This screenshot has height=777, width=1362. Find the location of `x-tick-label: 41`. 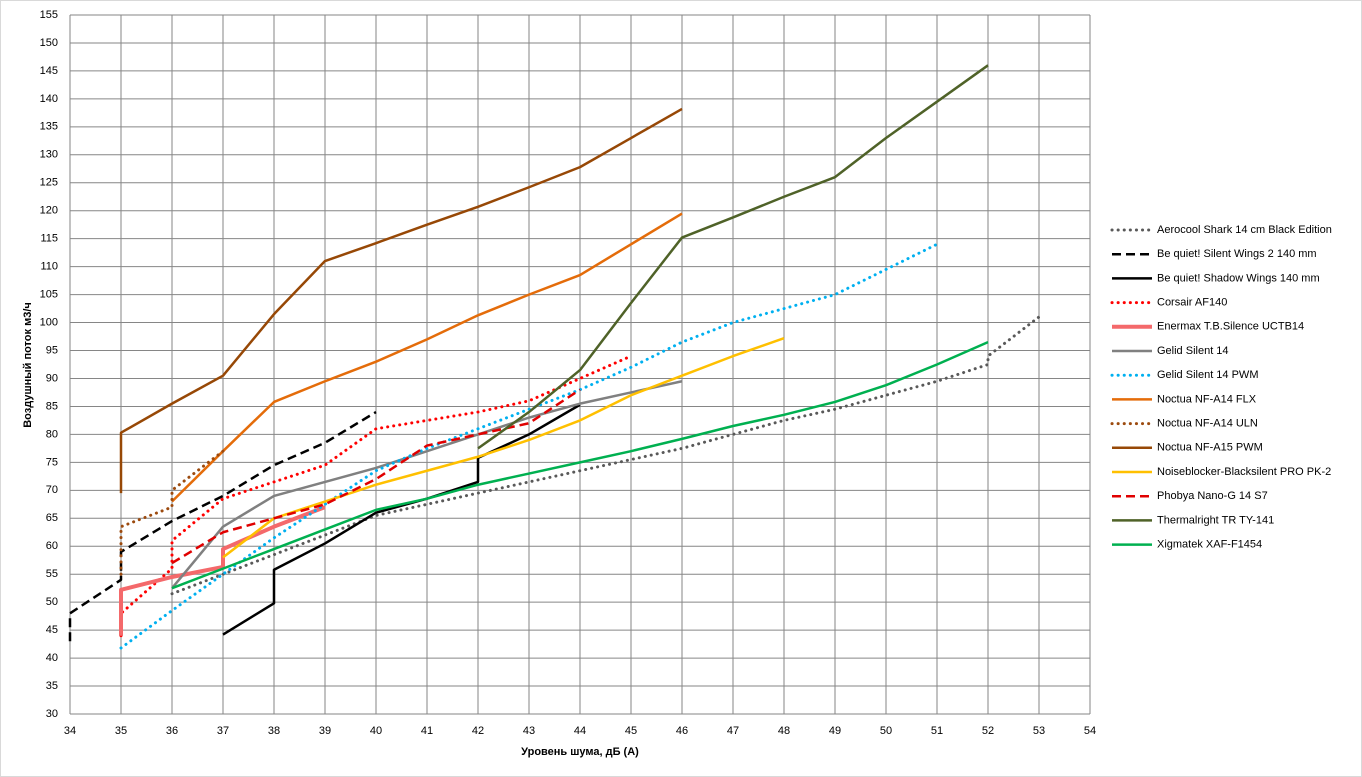

x-tick-label: 41 is located at coordinates (427, 731).